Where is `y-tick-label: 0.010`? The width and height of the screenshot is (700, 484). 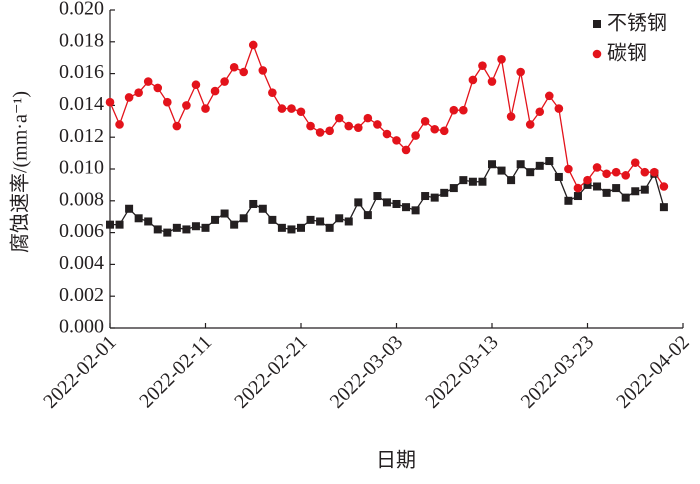
y-tick-label: 0.010 is located at coordinates (81, 168).